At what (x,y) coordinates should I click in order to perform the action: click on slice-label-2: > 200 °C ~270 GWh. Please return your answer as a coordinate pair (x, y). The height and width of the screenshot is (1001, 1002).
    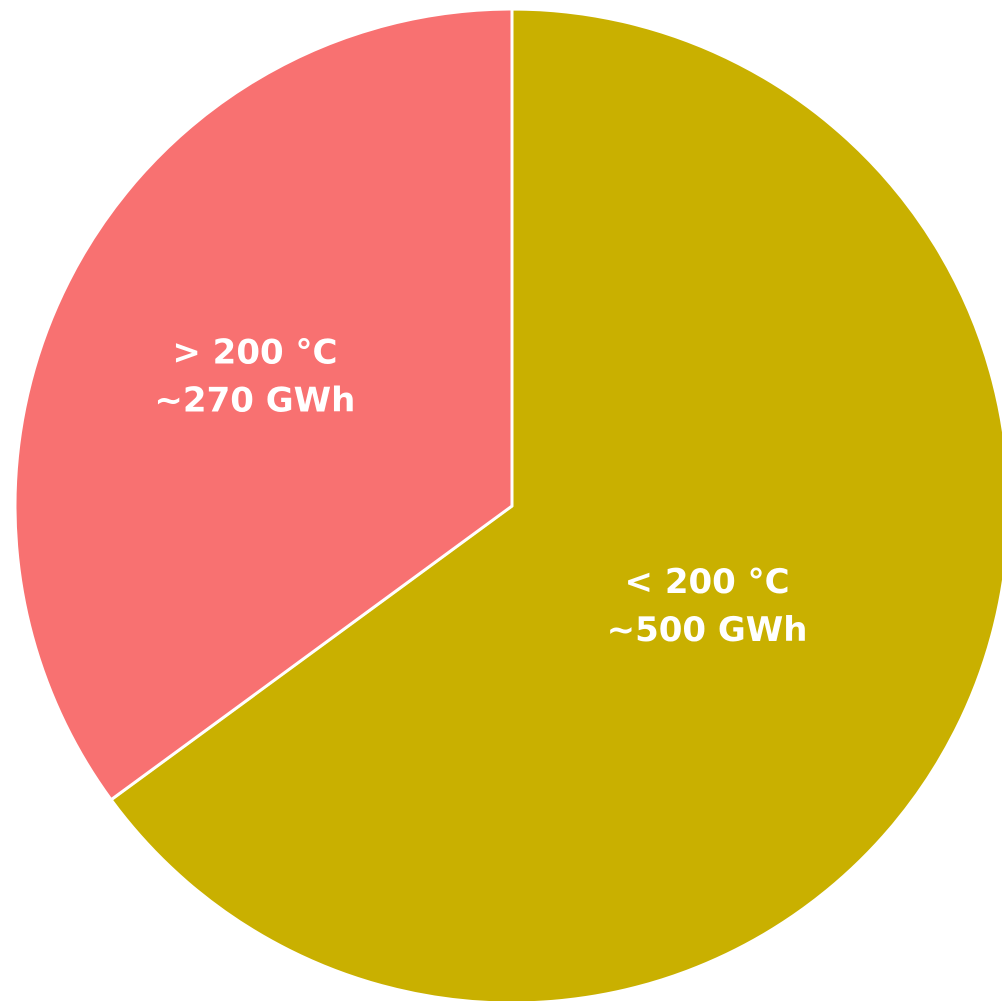
    Looking at the image, I should click on (254, 377).